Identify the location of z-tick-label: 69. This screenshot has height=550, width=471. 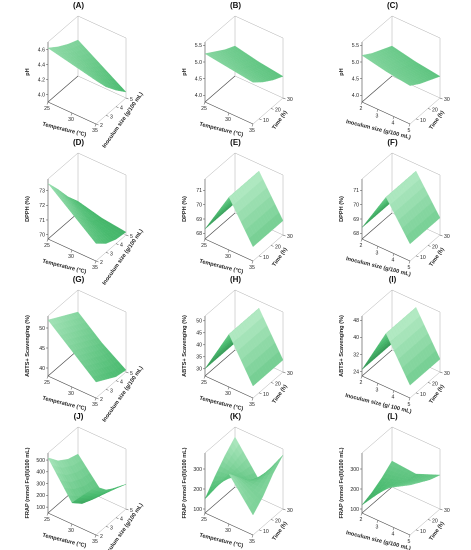
(199, 220).